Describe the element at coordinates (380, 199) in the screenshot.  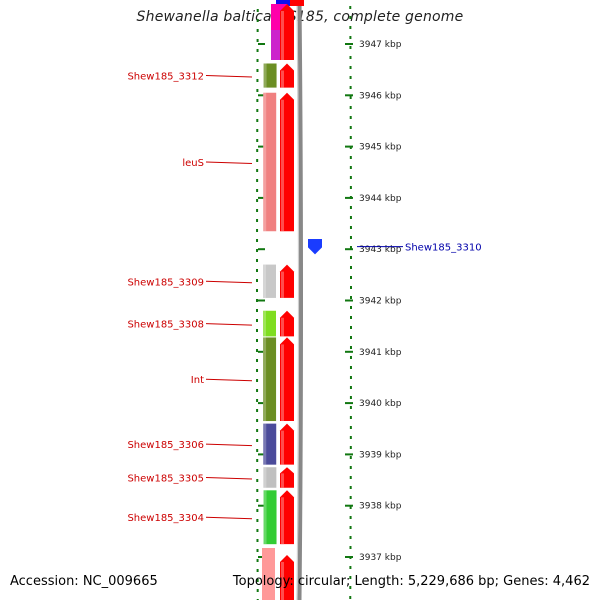
I see `scale-tick-label: 3944 kbp` at that location.